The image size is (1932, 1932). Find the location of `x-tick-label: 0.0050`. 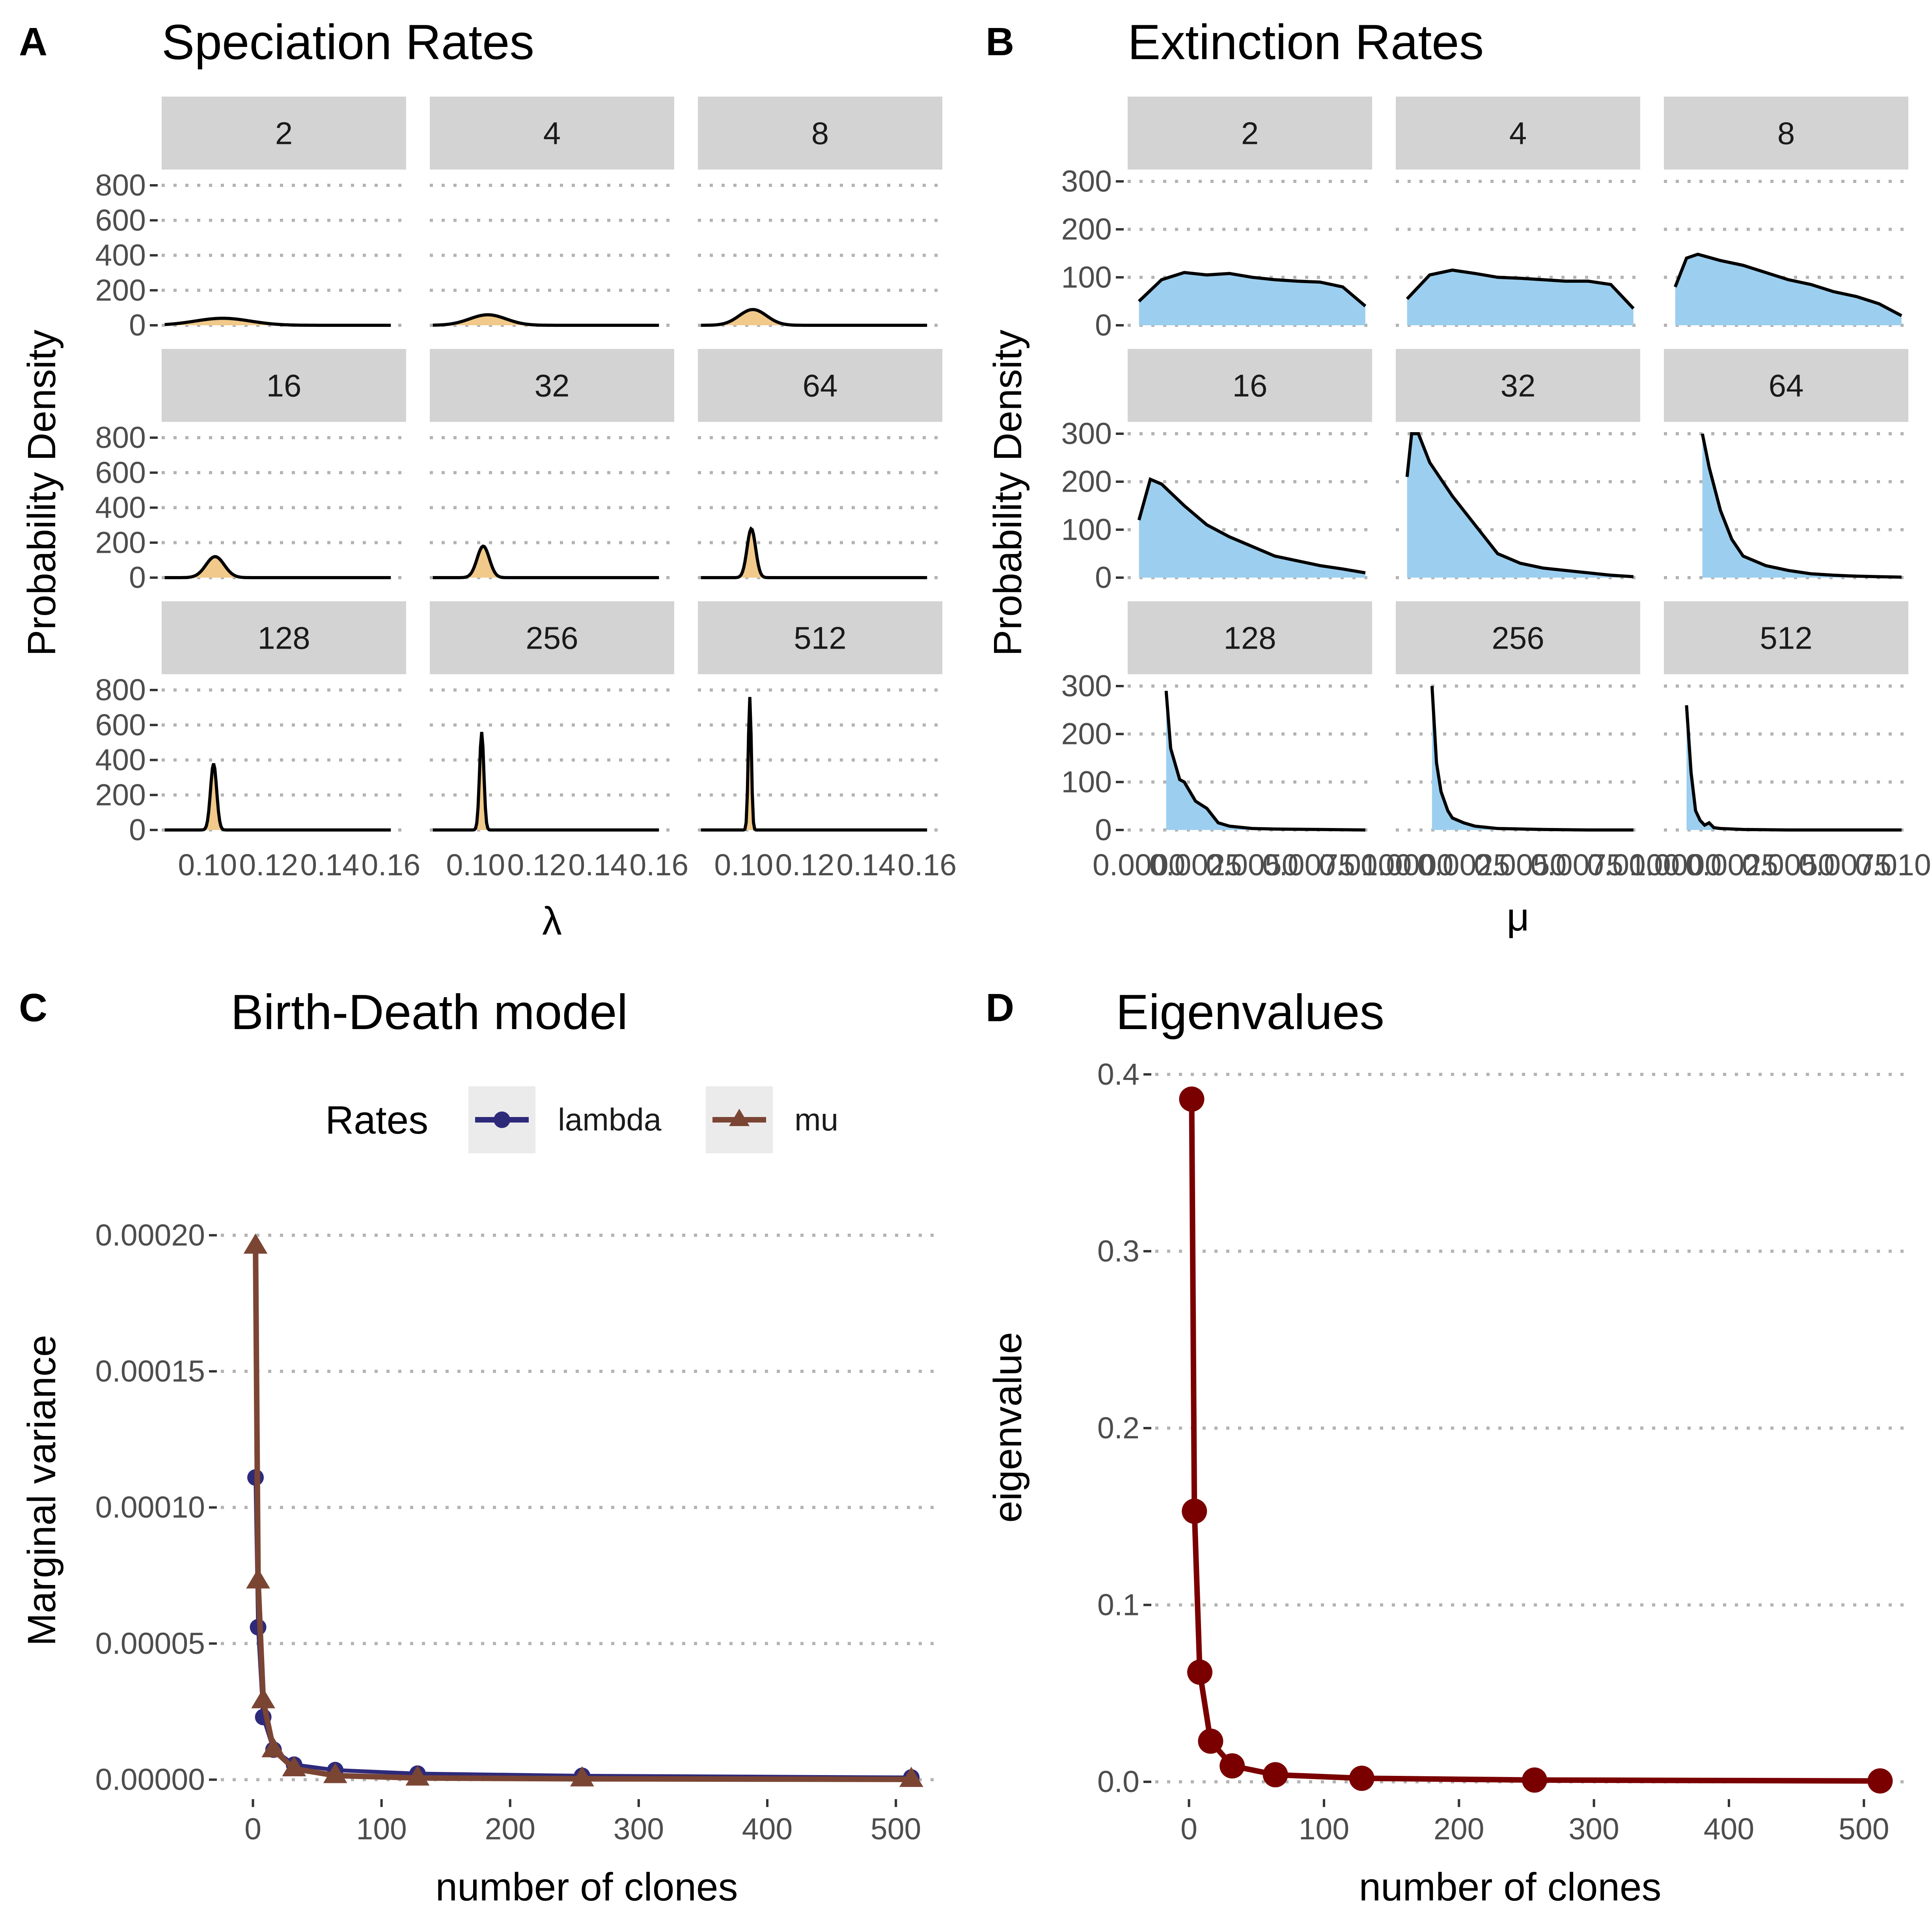

x-tick-label: 0.0050 is located at coordinates (1788, 865).